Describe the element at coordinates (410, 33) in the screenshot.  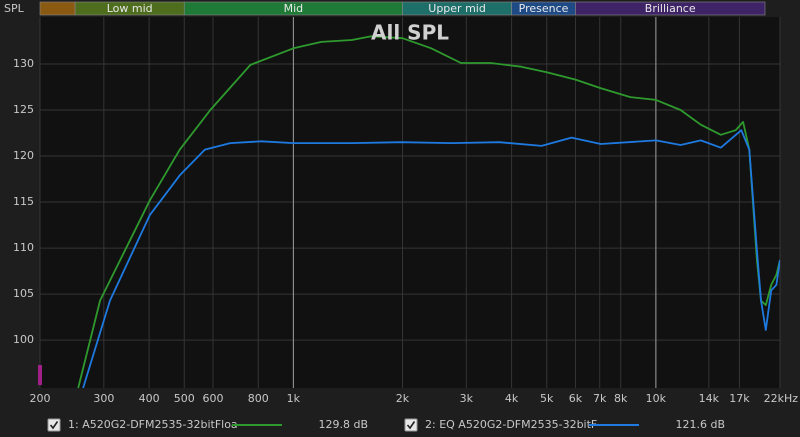
I see `chart-title: All SPL` at that location.